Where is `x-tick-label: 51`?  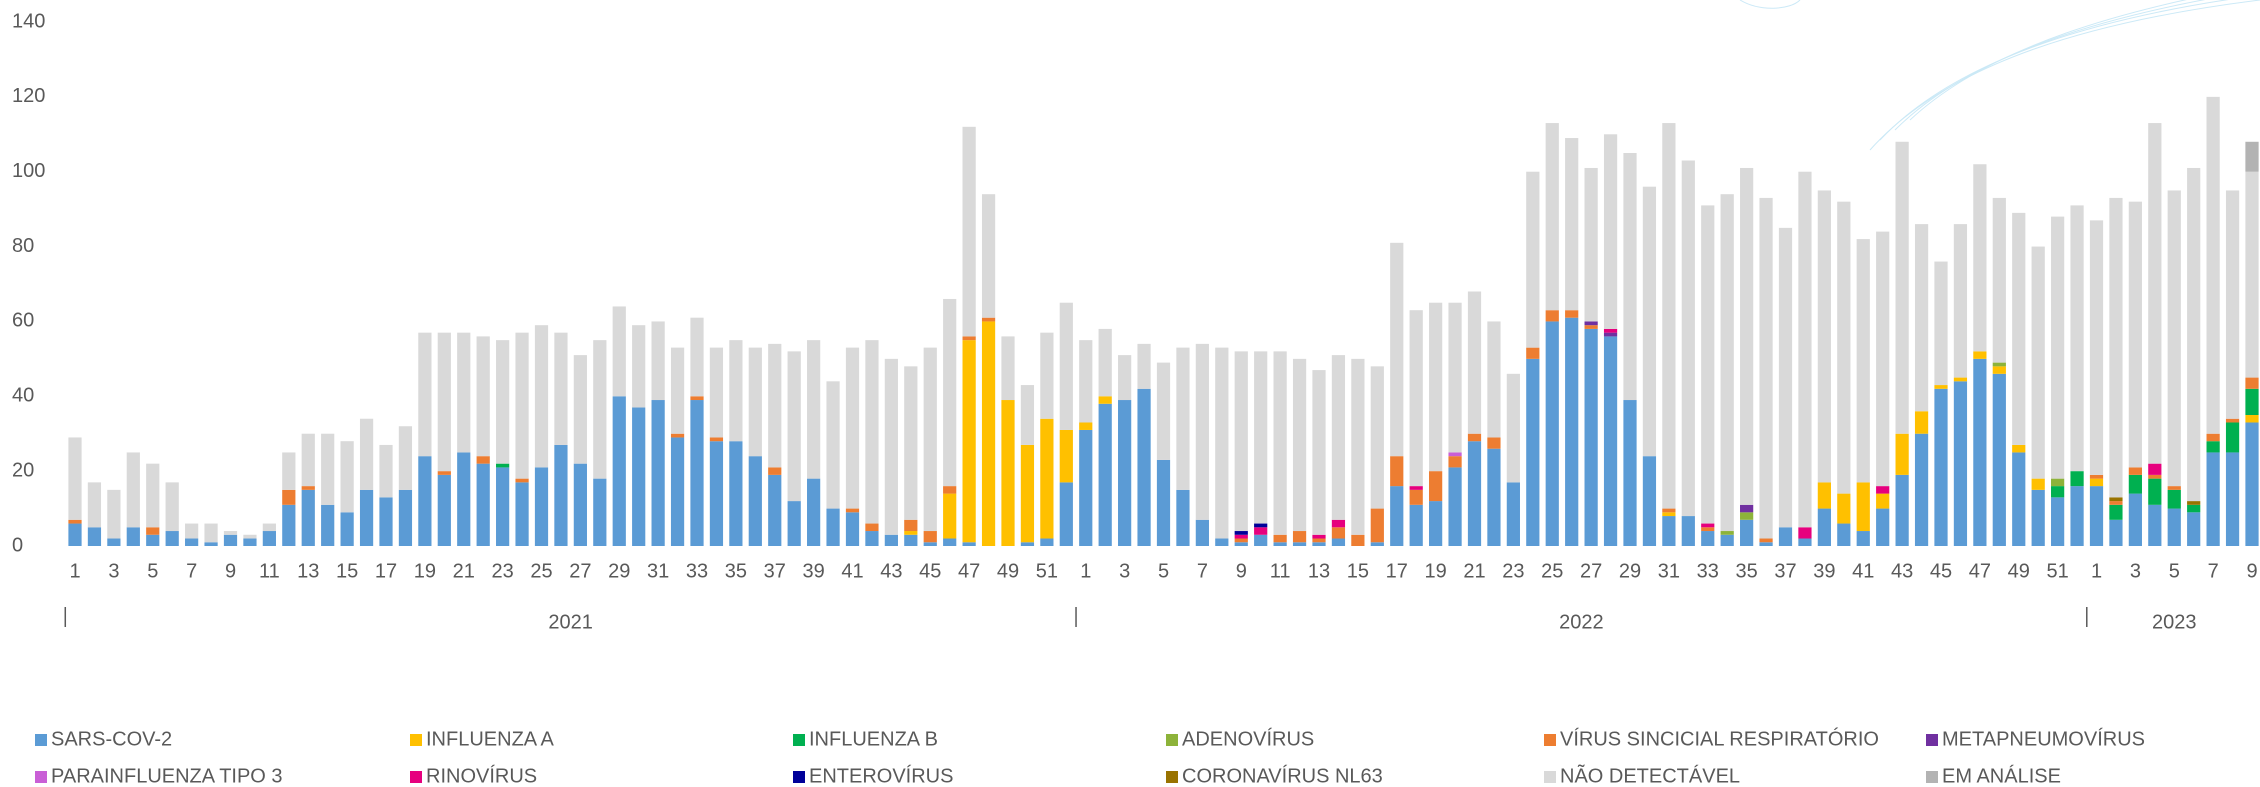
x-tick-label: 51 is located at coordinates (1047, 571).